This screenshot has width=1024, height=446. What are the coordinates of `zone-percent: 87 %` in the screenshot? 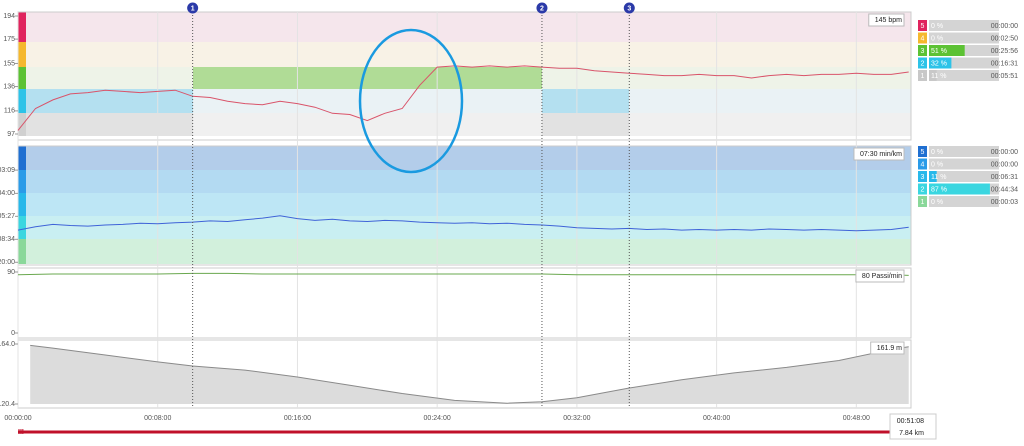 It's located at (939, 189).